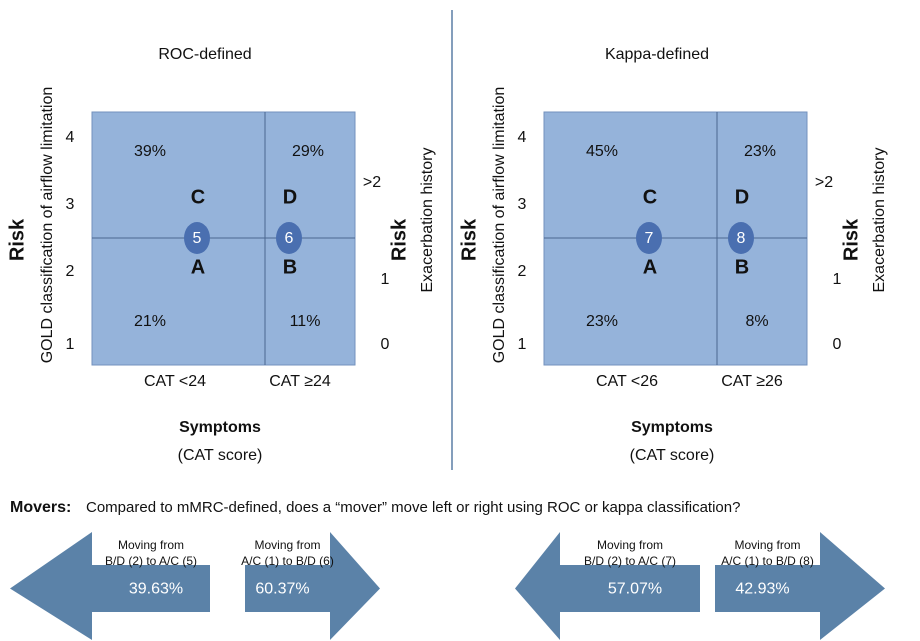 Image resolution: width=920 pixels, height=641 pixels. I want to click on mover-number: 8, so click(741, 238).